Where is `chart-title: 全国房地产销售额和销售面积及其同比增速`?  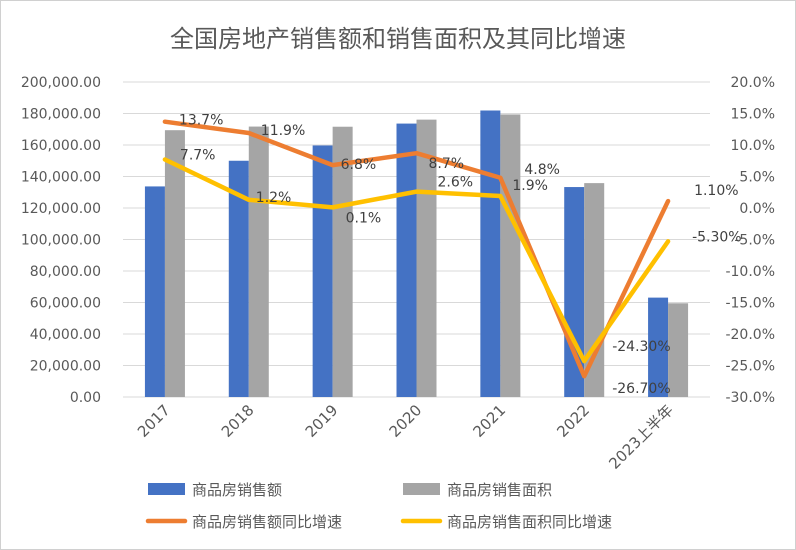 chart-title: 全国房地产销售额和销售面积及其同比增速 is located at coordinates (398, 39).